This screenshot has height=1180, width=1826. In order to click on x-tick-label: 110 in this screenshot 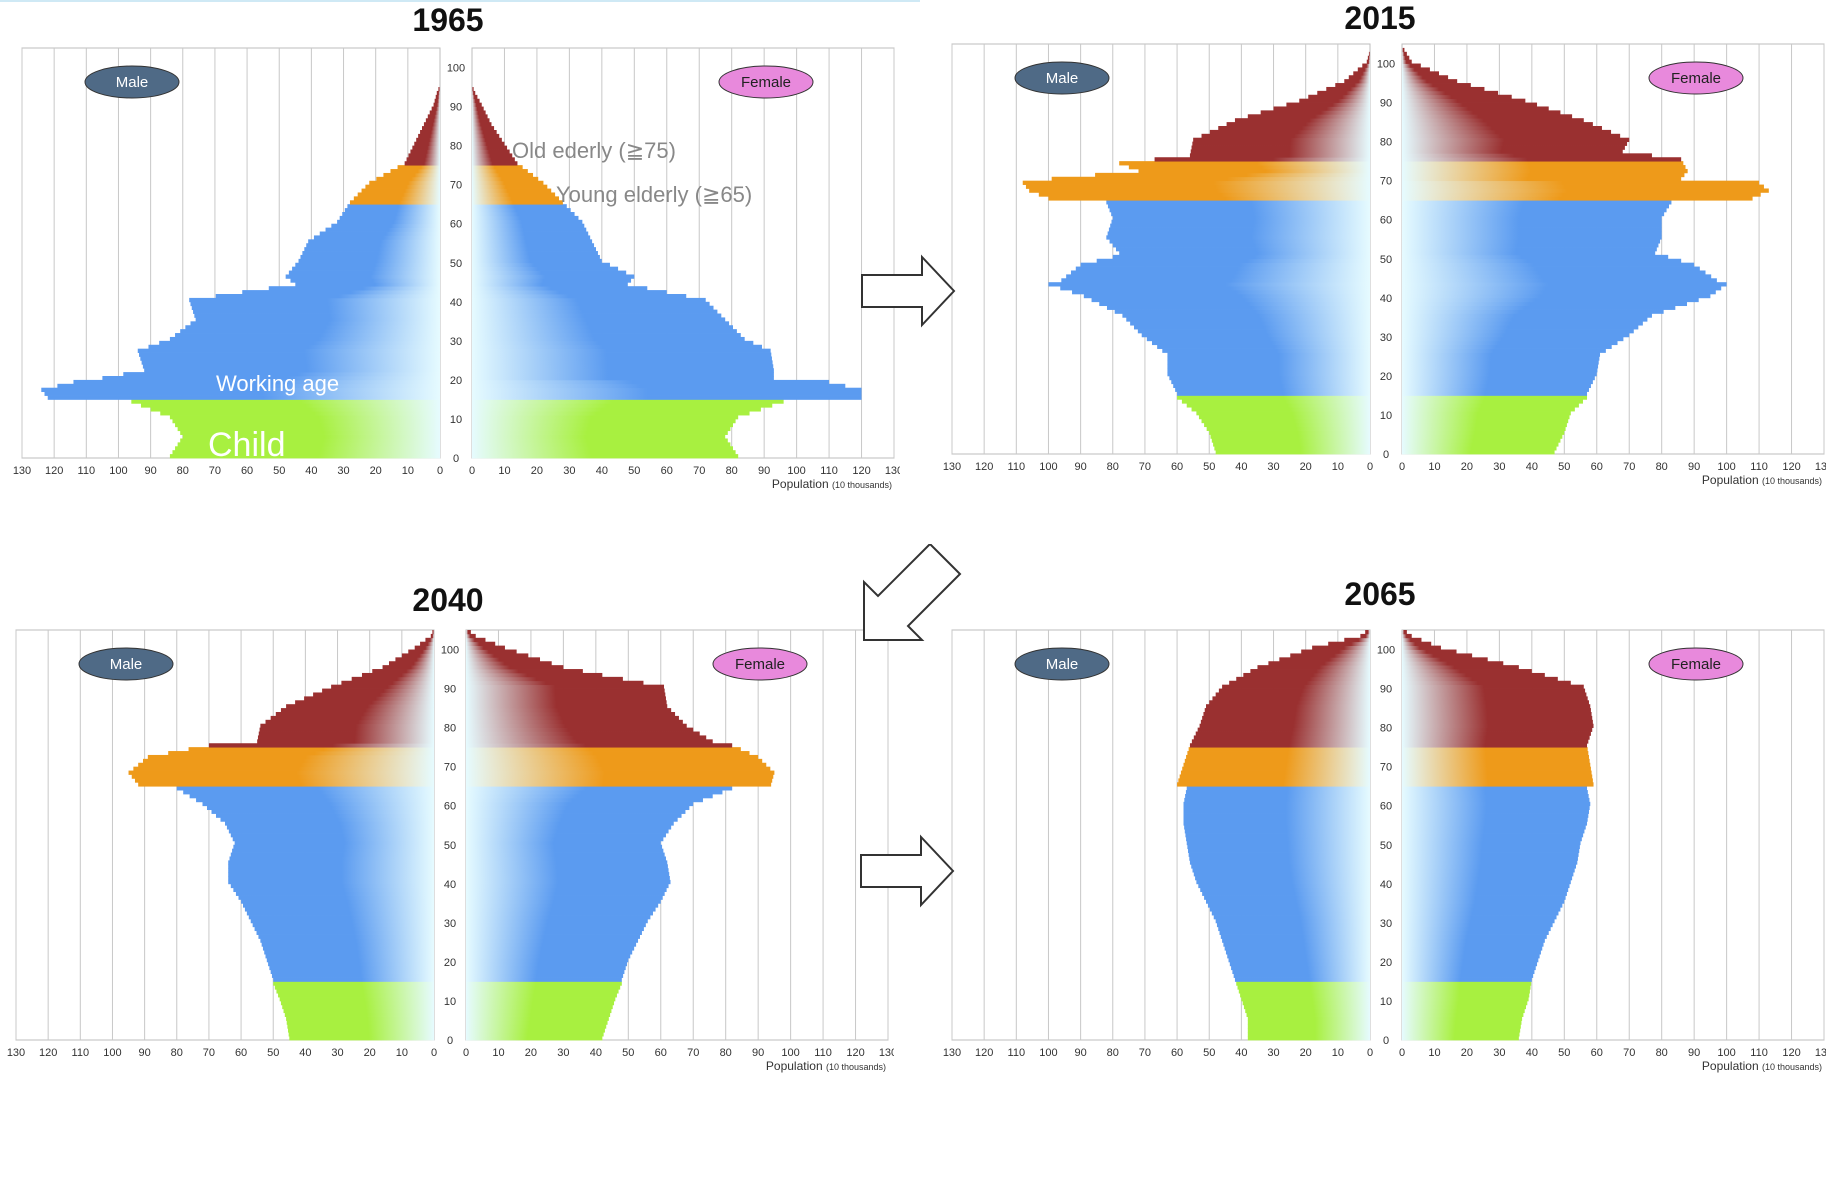, I will do `click(87, 471)`.